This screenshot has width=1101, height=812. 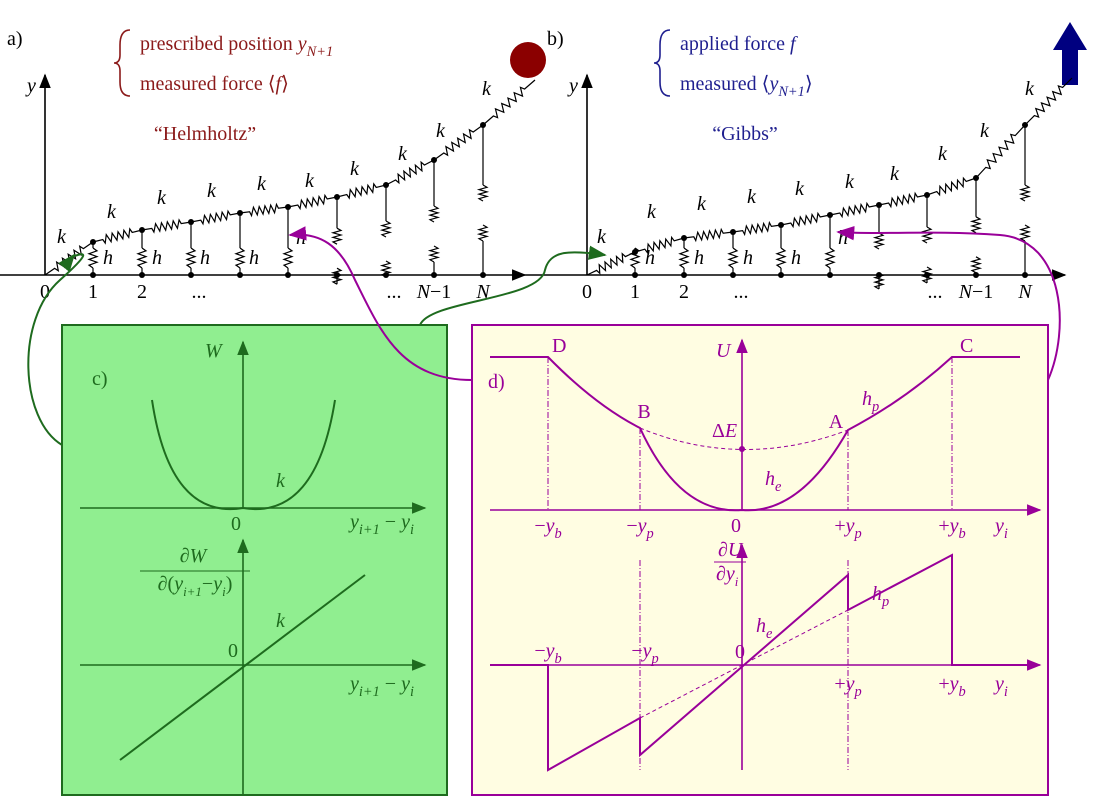 I want to click on panel-label: a), so click(x=15, y=39).